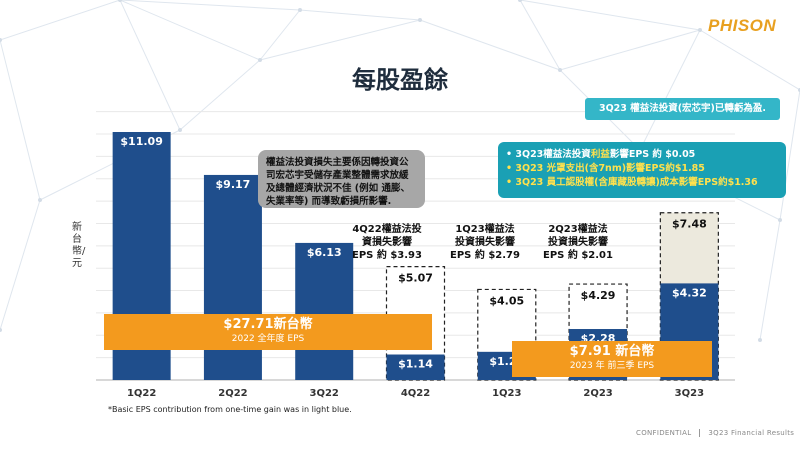 Image resolution: width=800 pixels, height=452 pixels. I want to click on x-tick-label-1q22: 1Q22, so click(141, 393).